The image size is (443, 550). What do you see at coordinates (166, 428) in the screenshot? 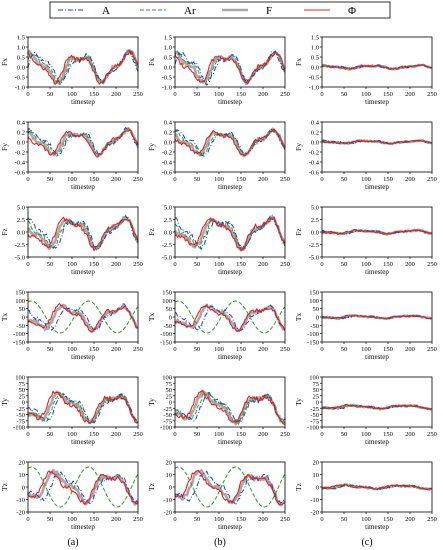
I see `y-tick-label: -100` at bounding box center [166, 428].